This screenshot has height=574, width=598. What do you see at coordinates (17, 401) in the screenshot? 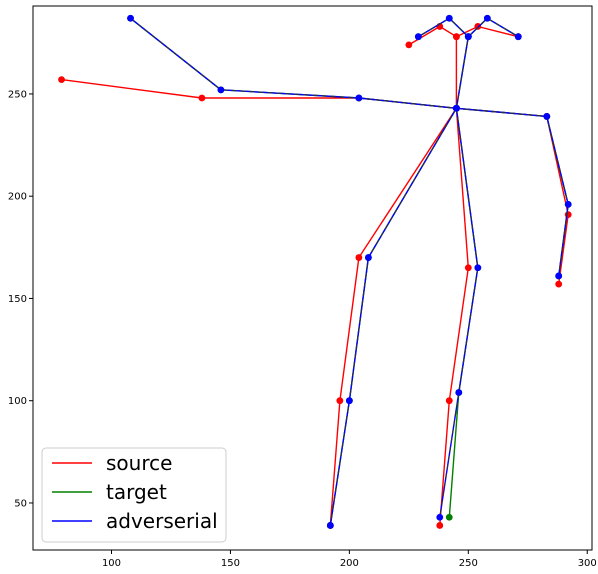
I see `y-tick-label: 100` at bounding box center [17, 401].